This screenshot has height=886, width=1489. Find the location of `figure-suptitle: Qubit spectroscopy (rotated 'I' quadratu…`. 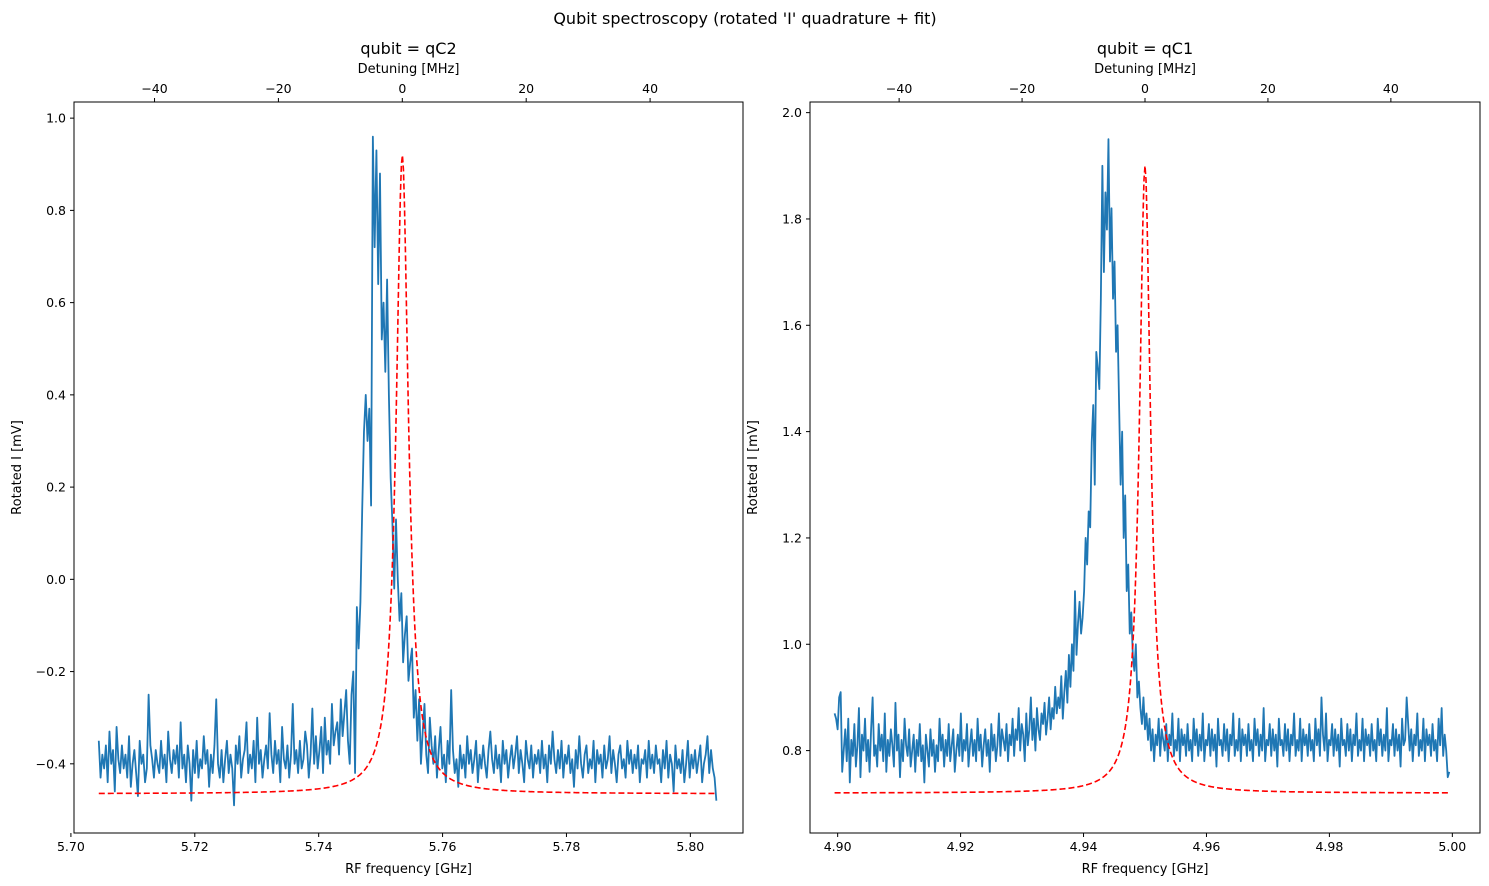

figure-suptitle: Qubit spectroscopy (rotated 'I' quadratu… is located at coordinates (744, 18).